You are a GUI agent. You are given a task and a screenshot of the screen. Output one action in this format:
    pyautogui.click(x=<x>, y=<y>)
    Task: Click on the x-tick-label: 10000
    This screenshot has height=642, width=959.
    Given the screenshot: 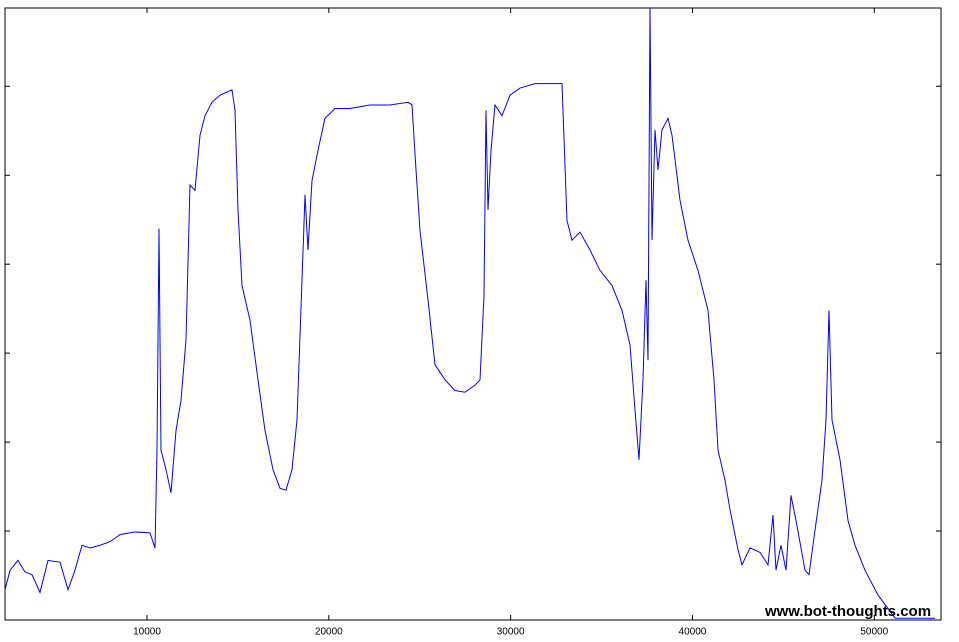 What is the action you would take?
    pyautogui.click(x=147, y=632)
    